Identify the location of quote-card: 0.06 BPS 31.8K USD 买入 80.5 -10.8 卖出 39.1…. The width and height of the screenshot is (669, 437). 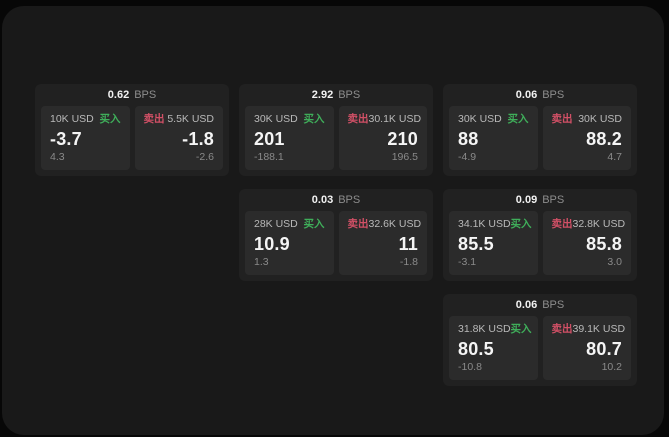
(540, 340).